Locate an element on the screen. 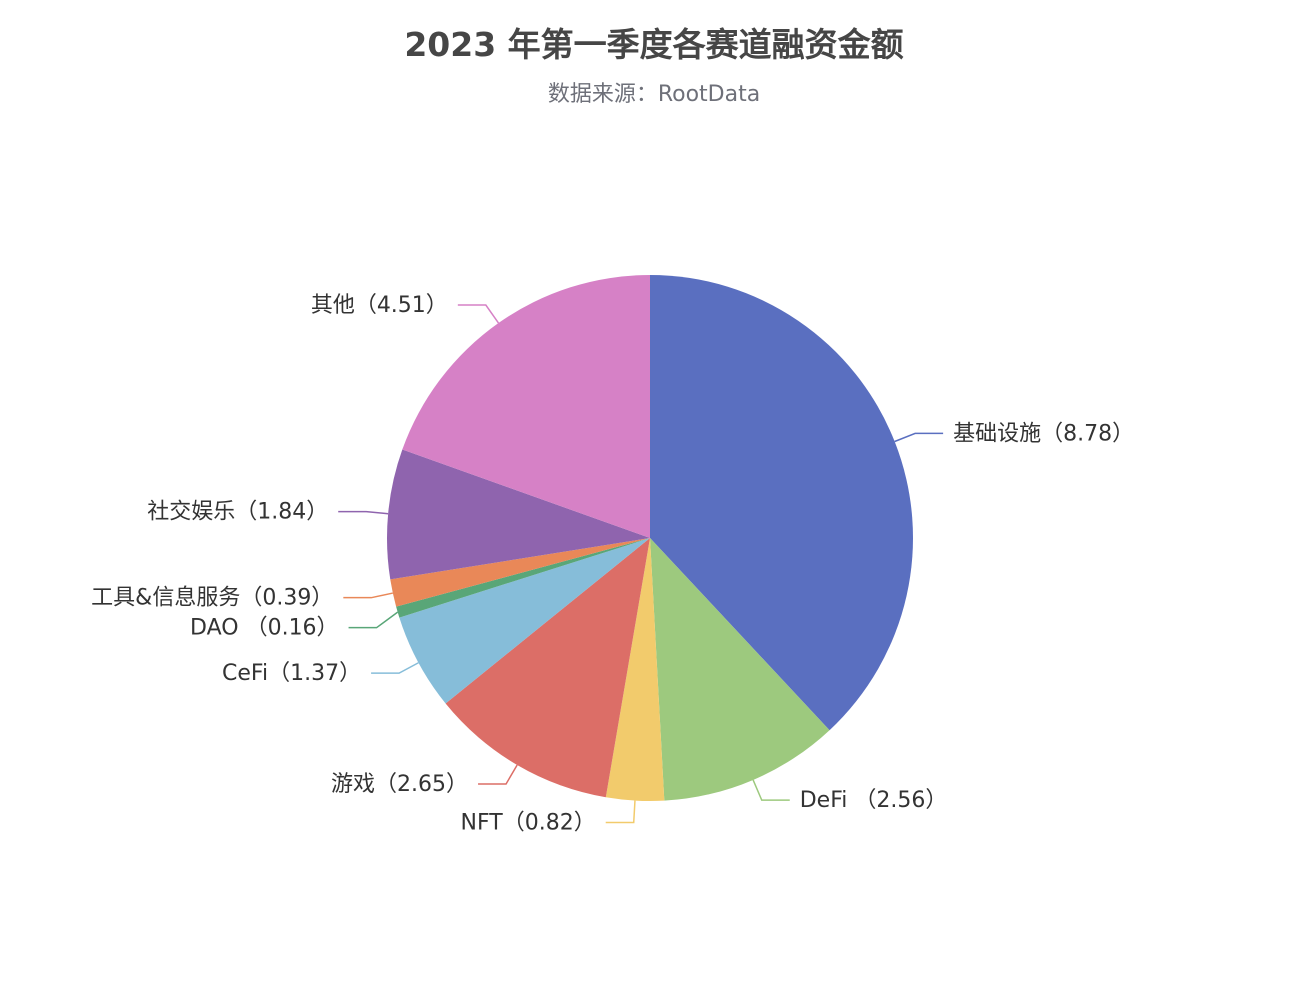 The image size is (1308, 986). slice-label-1: DeFi （2.56） is located at coordinates (874, 800).